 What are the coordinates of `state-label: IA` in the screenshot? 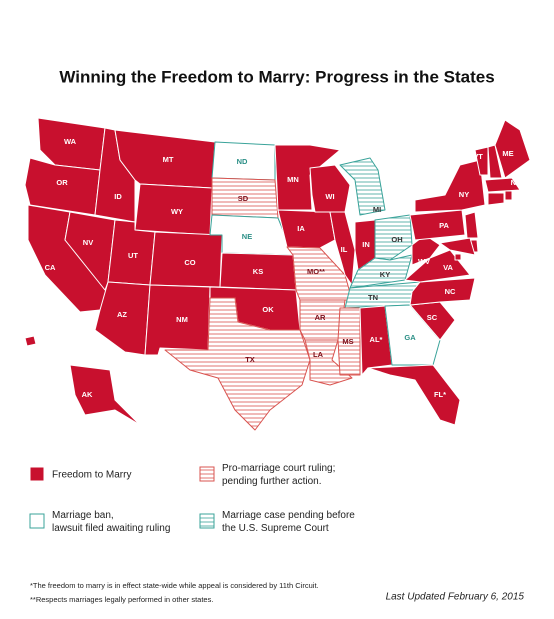 It's located at (301, 228).